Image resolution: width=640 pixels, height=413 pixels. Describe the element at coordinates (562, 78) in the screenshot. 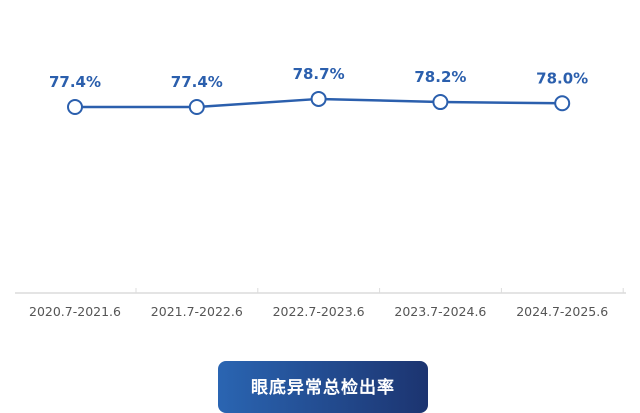

I see `data-label: 78.0%` at that location.